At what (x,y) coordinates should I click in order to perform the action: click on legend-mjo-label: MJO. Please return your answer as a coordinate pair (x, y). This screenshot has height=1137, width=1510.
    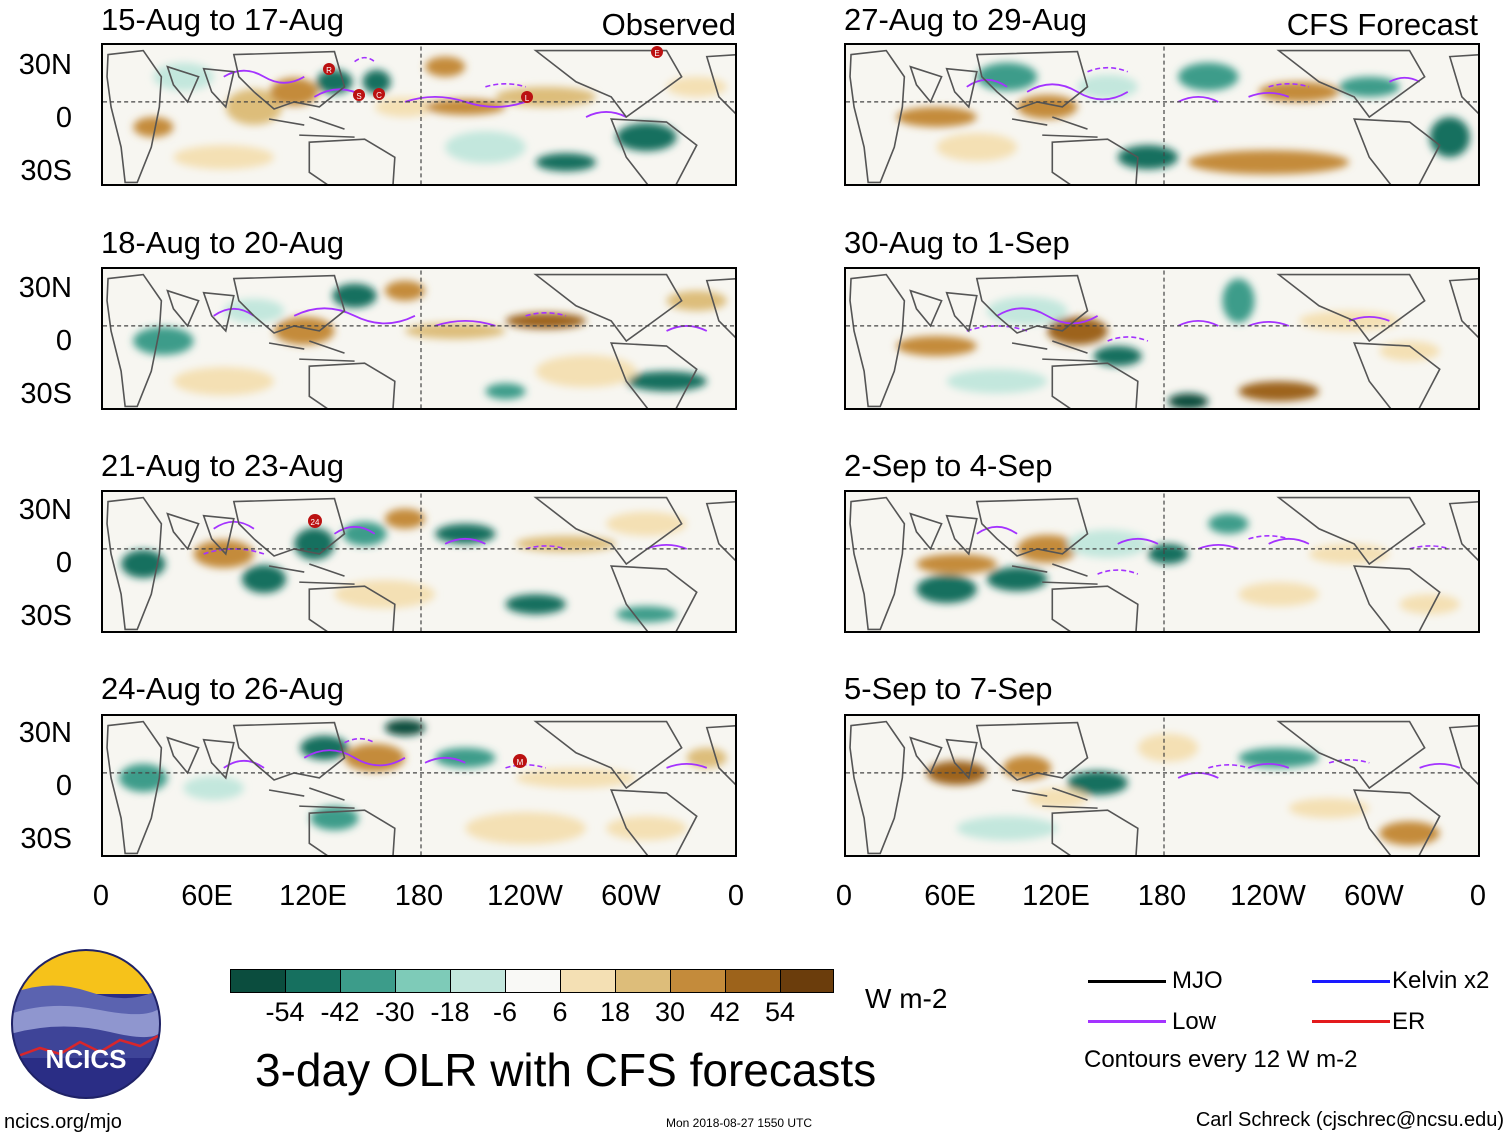
    Looking at the image, I should click on (1197, 980).